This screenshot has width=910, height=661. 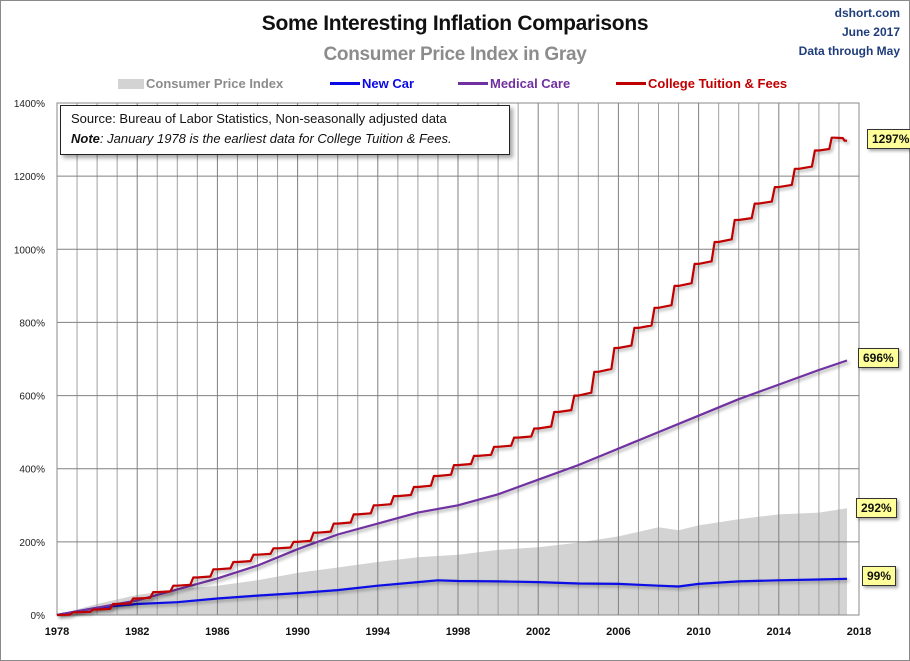 I want to click on y-tick-label: 200%, so click(x=32, y=543).